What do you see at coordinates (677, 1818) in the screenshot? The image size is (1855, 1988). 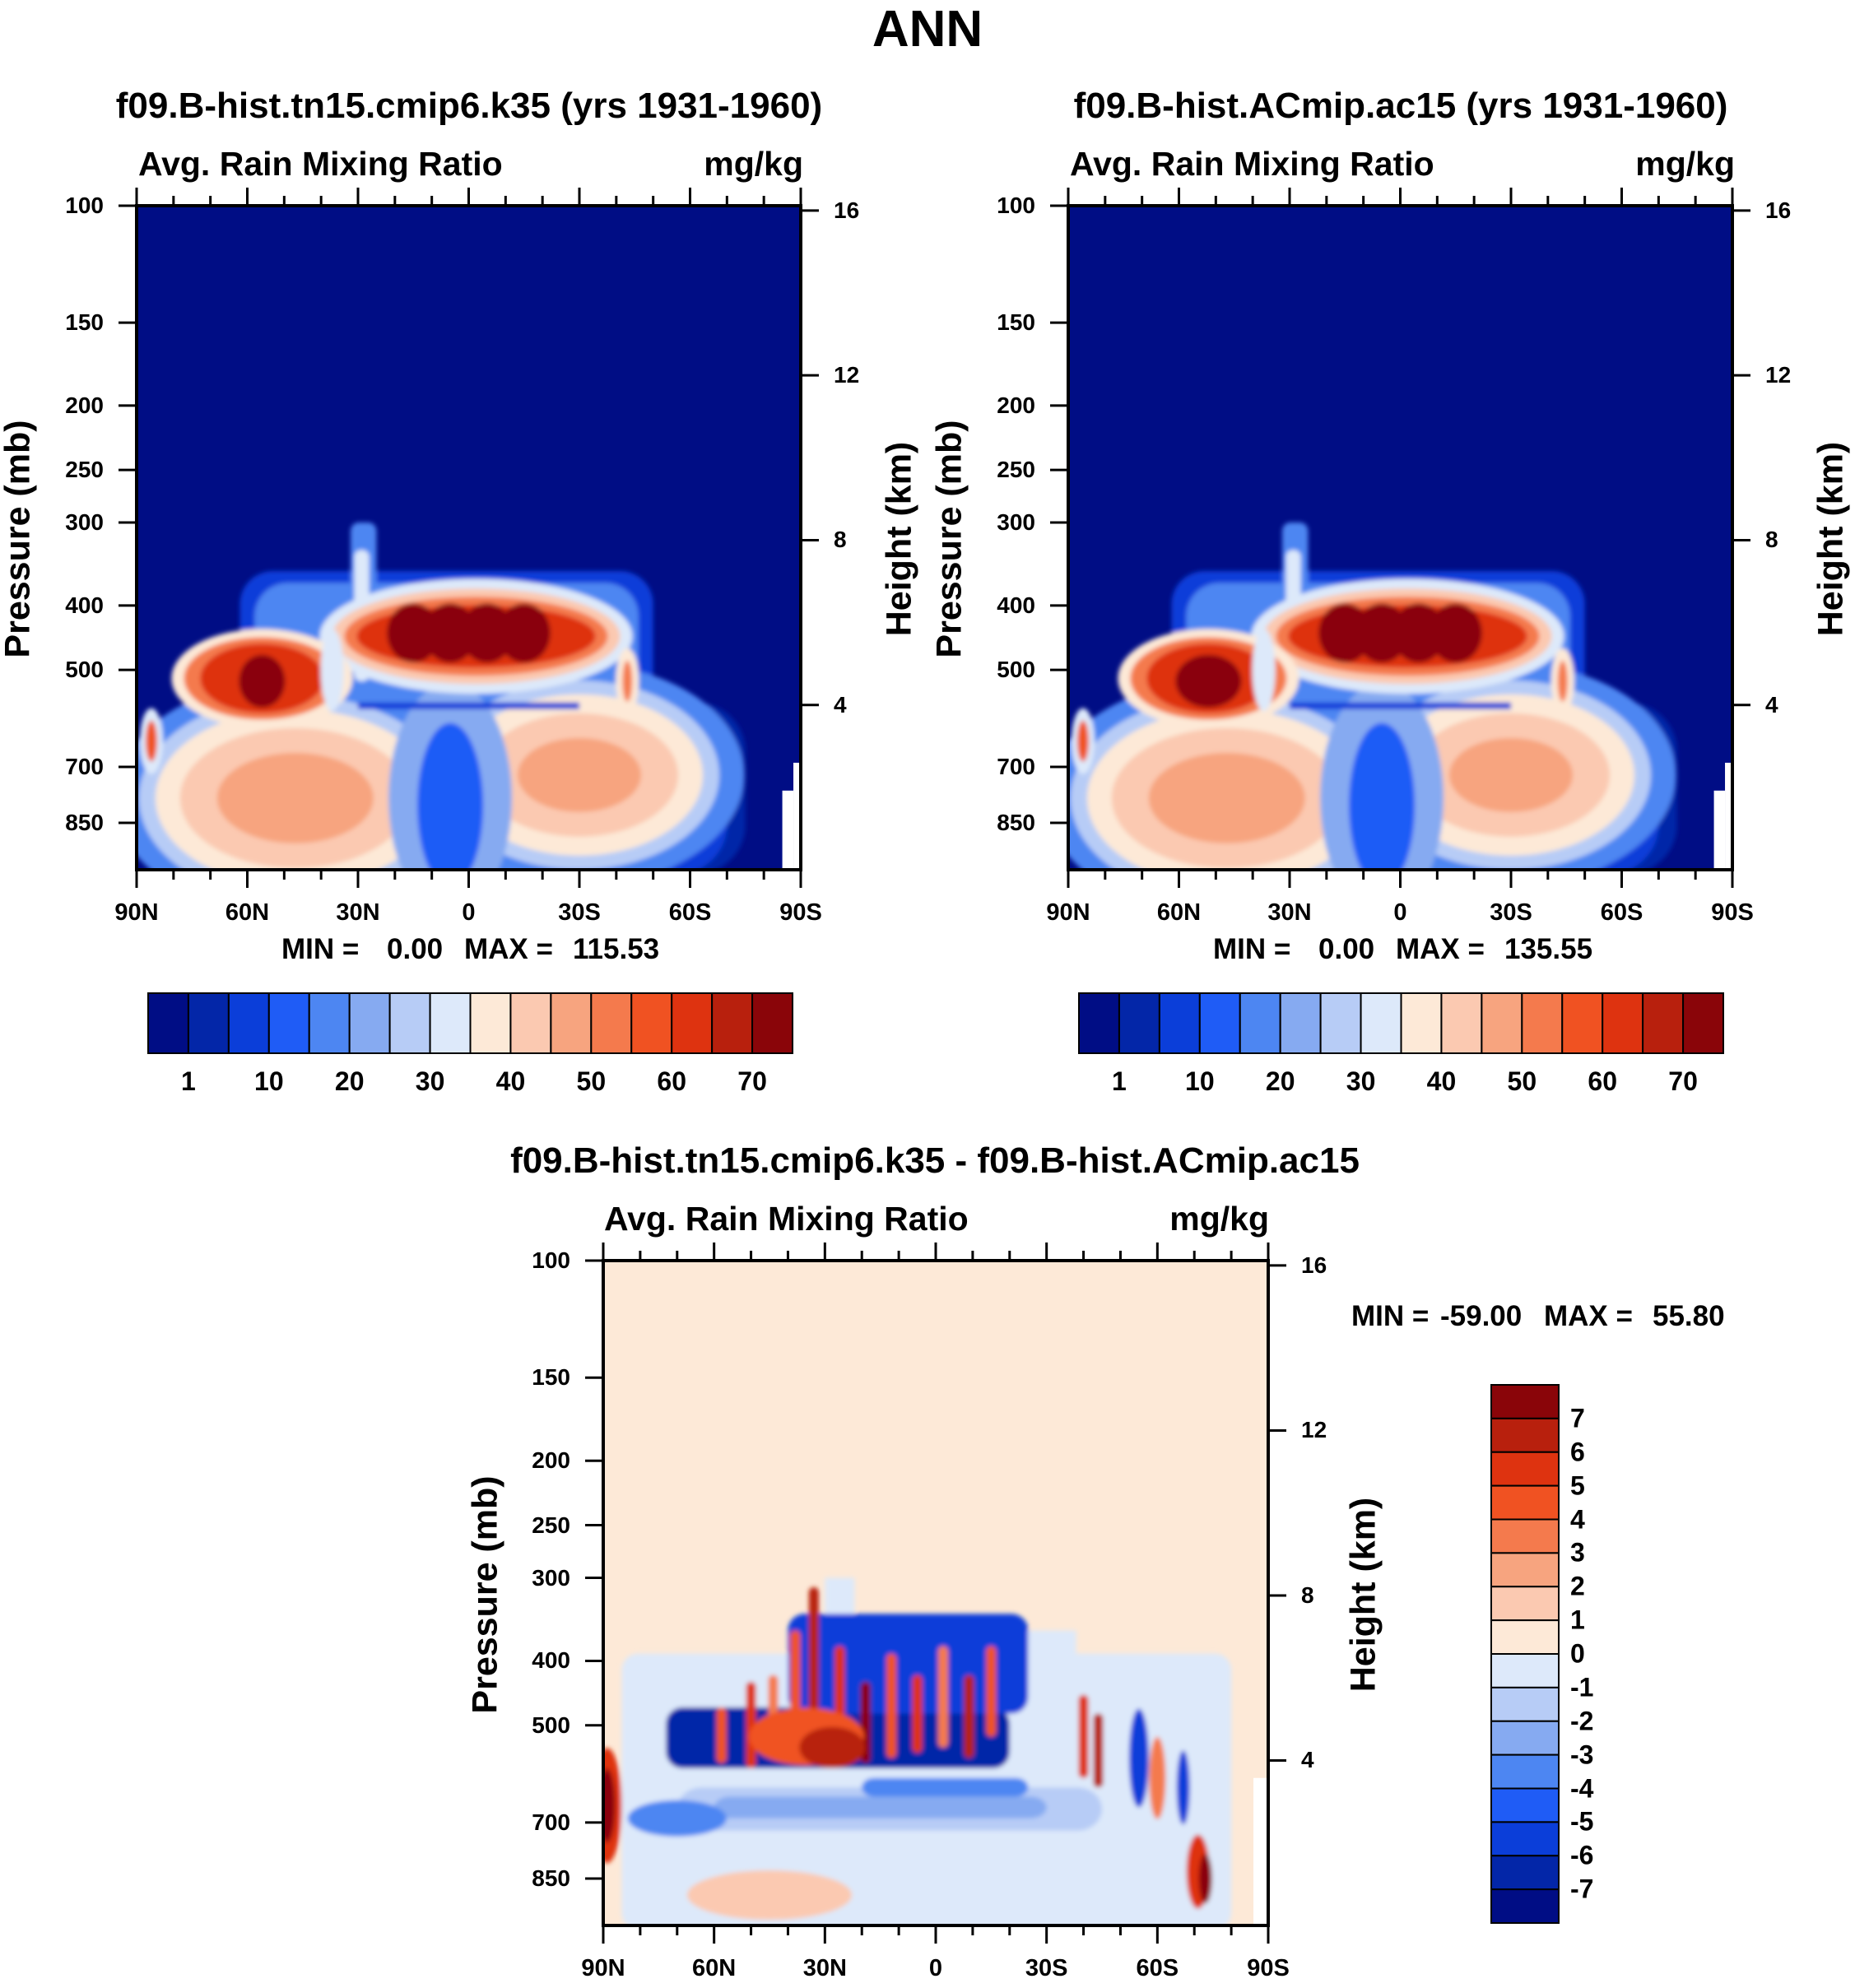 I see `panel3-lowband-spot` at bounding box center [677, 1818].